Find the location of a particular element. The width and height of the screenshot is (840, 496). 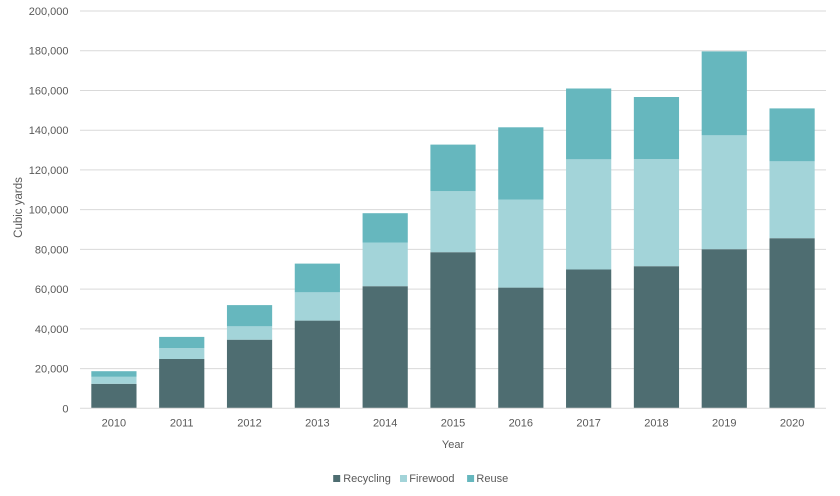

svg-text: 0 is located at coordinates (65, 409).